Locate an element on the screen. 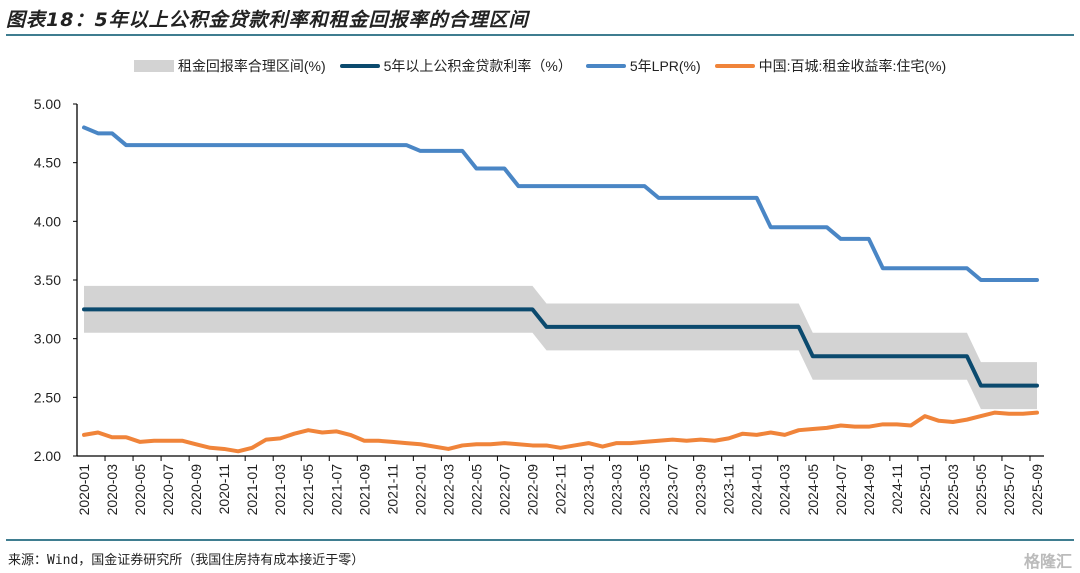 The width and height of the screenshot is (1080, 573). legend-swatch-band is located at coordinates (153, 66).